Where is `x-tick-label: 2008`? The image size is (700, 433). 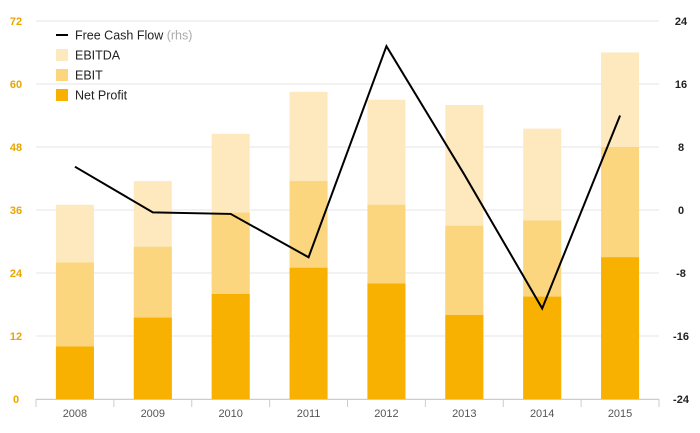
x-tick-label: 2008 is located at coordinates (75, 414).